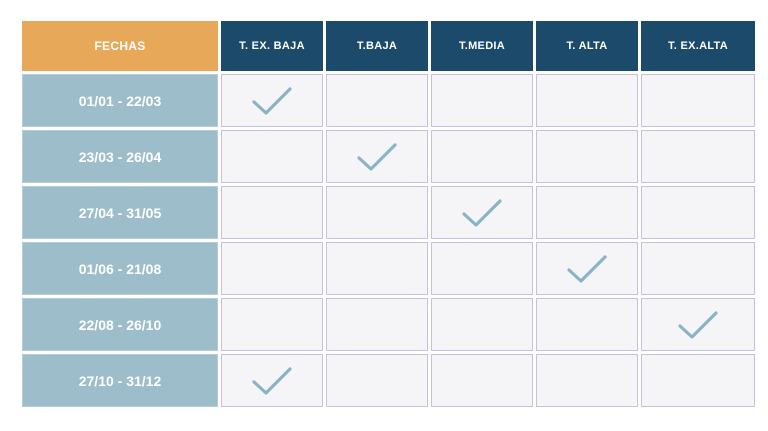  I want to click on header-fechas: FECHAS, so click(120, 46).